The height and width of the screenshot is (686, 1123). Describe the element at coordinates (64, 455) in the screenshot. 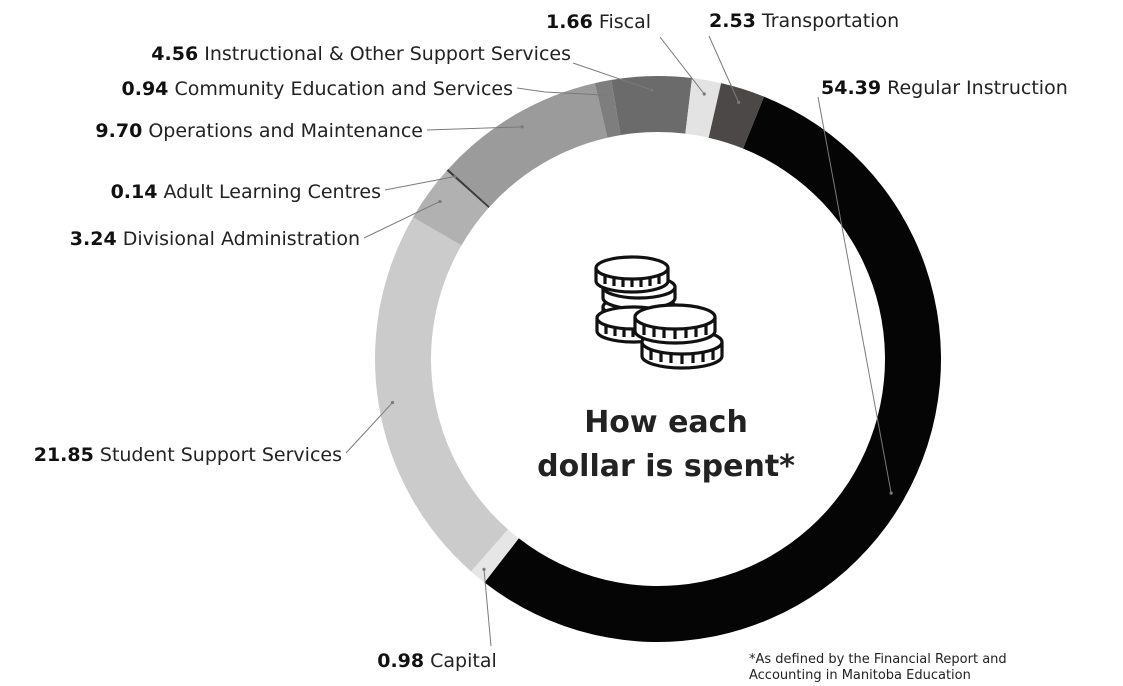

I see `slice-value: 21.85` at that location.